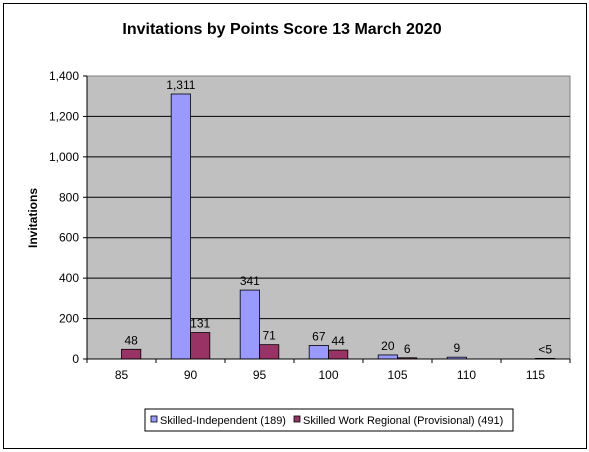 This screenshot has width=589, height=452. I want to click on legend-box, so click(329, 420).